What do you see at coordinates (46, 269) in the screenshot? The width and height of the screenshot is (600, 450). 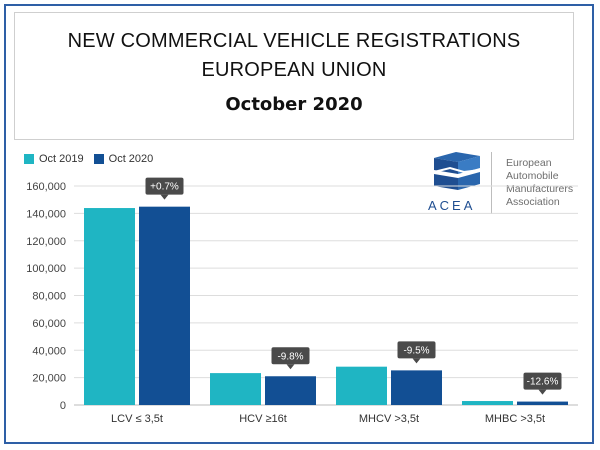 I see `y-tick-label: 100,000` at bounding box center [46, 269].